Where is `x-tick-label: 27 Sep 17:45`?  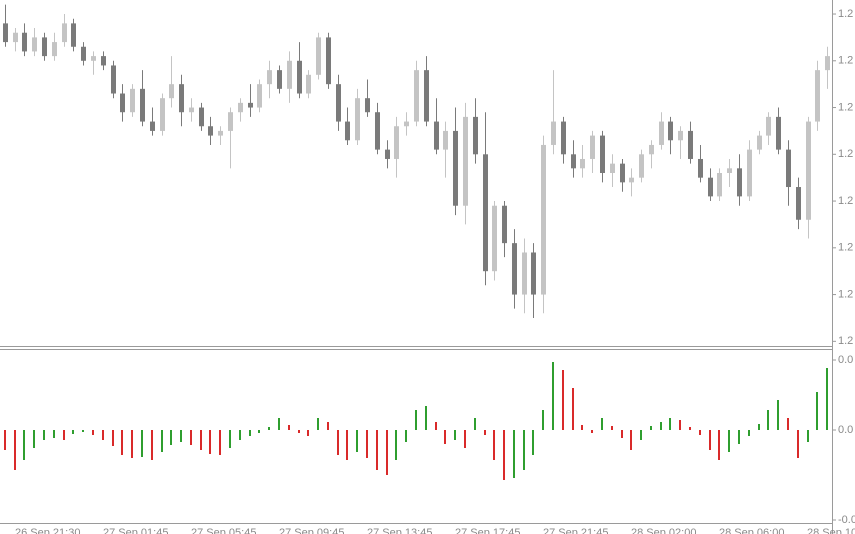
x-tick-label: 27 Sep 17:45 is located at coordinates (487, 530).